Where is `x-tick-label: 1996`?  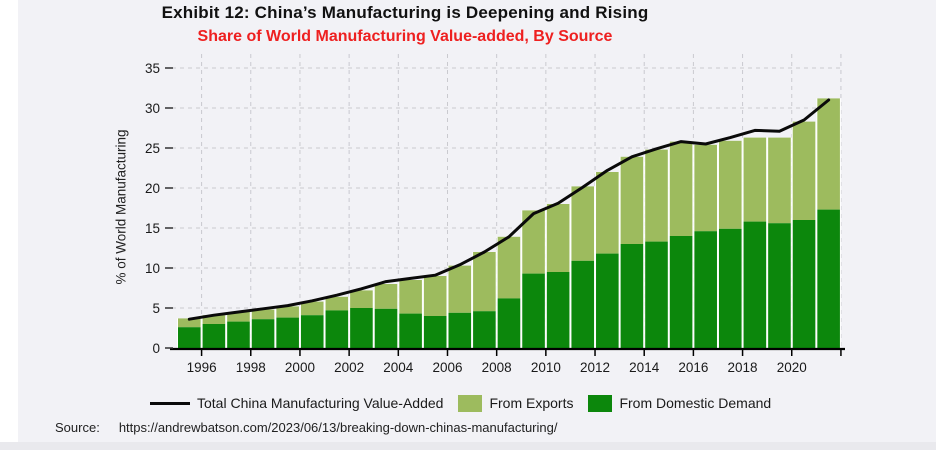
x-tick-label: 1996 is located at coordinates (202, 367).